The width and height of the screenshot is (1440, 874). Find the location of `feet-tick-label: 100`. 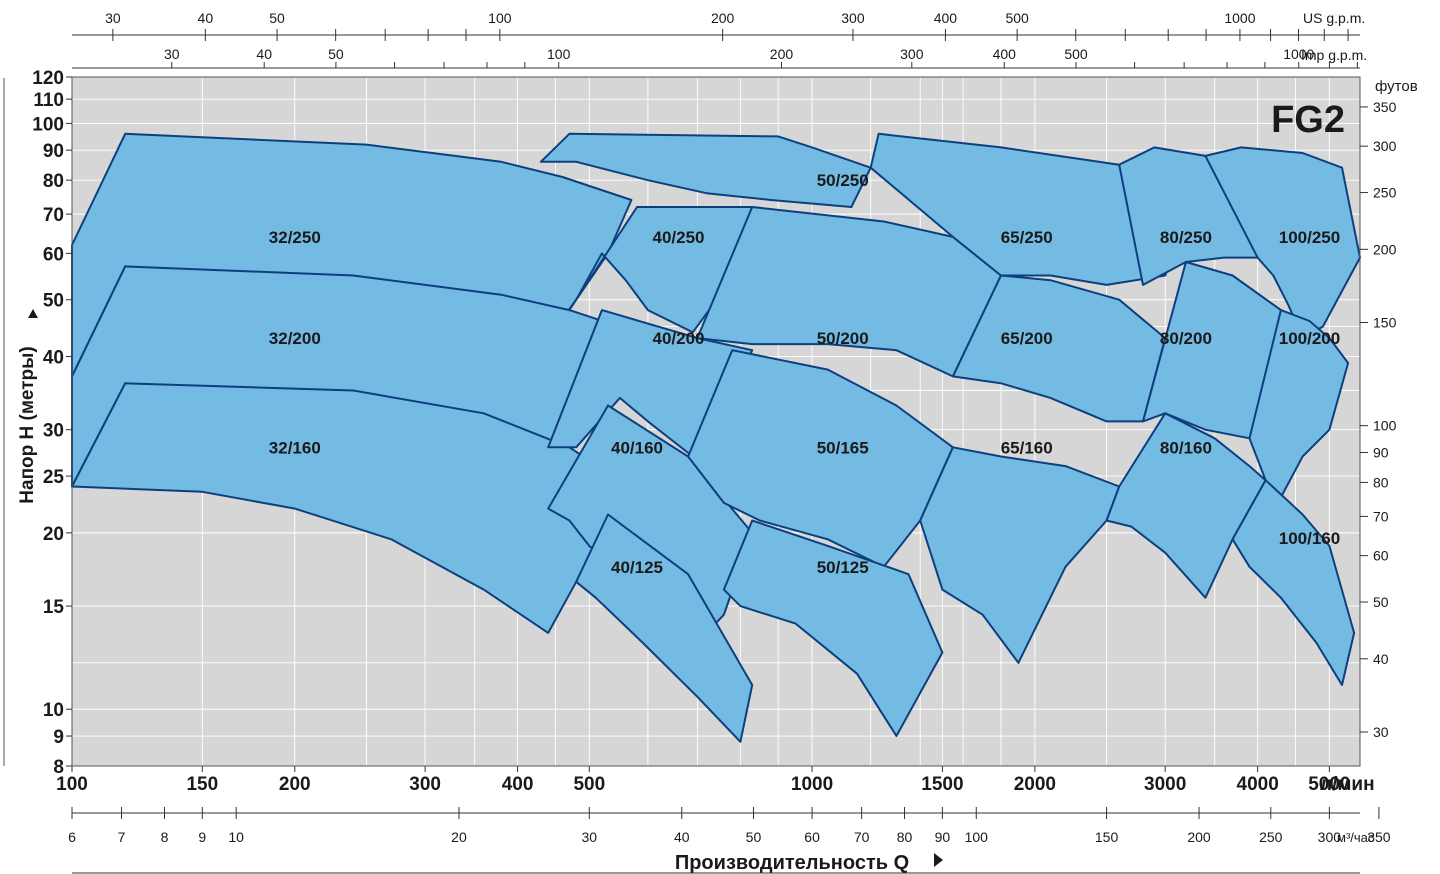

feet-tick-label: 100 is located at coordinates (1385, 426).